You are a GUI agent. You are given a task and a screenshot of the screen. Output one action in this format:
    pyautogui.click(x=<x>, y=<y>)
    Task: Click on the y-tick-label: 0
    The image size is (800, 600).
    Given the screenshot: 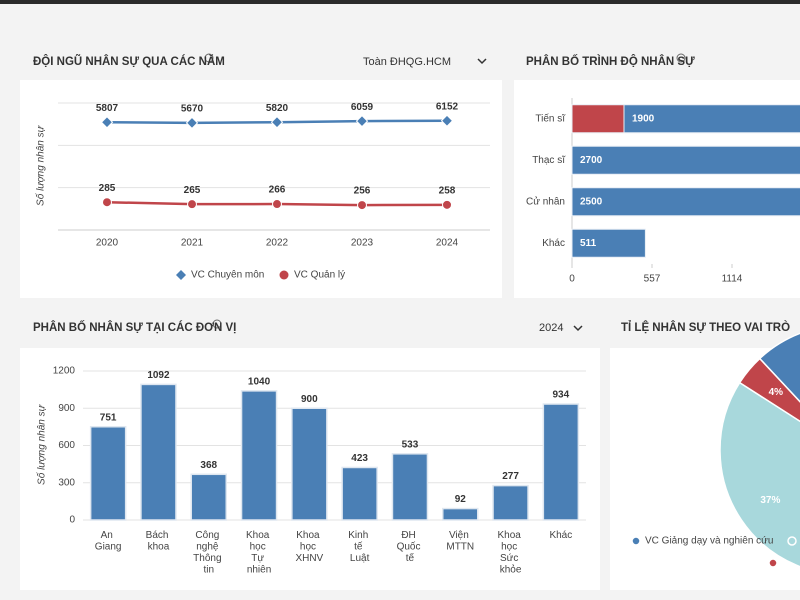 What is the action you would take?
    pyautogui.click(x=72, y=520)
    